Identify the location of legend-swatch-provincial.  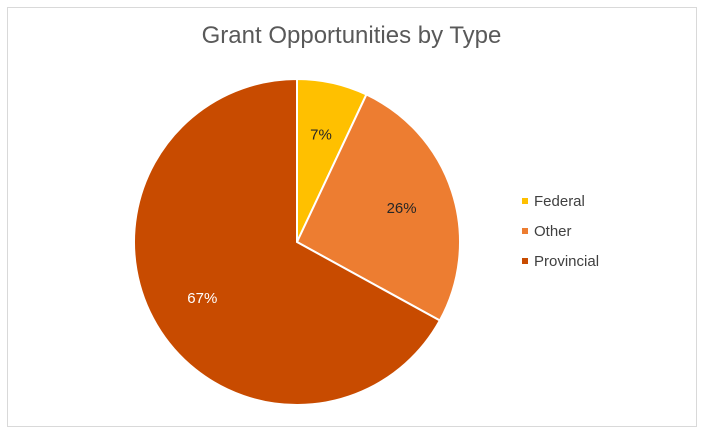
(525, 261).